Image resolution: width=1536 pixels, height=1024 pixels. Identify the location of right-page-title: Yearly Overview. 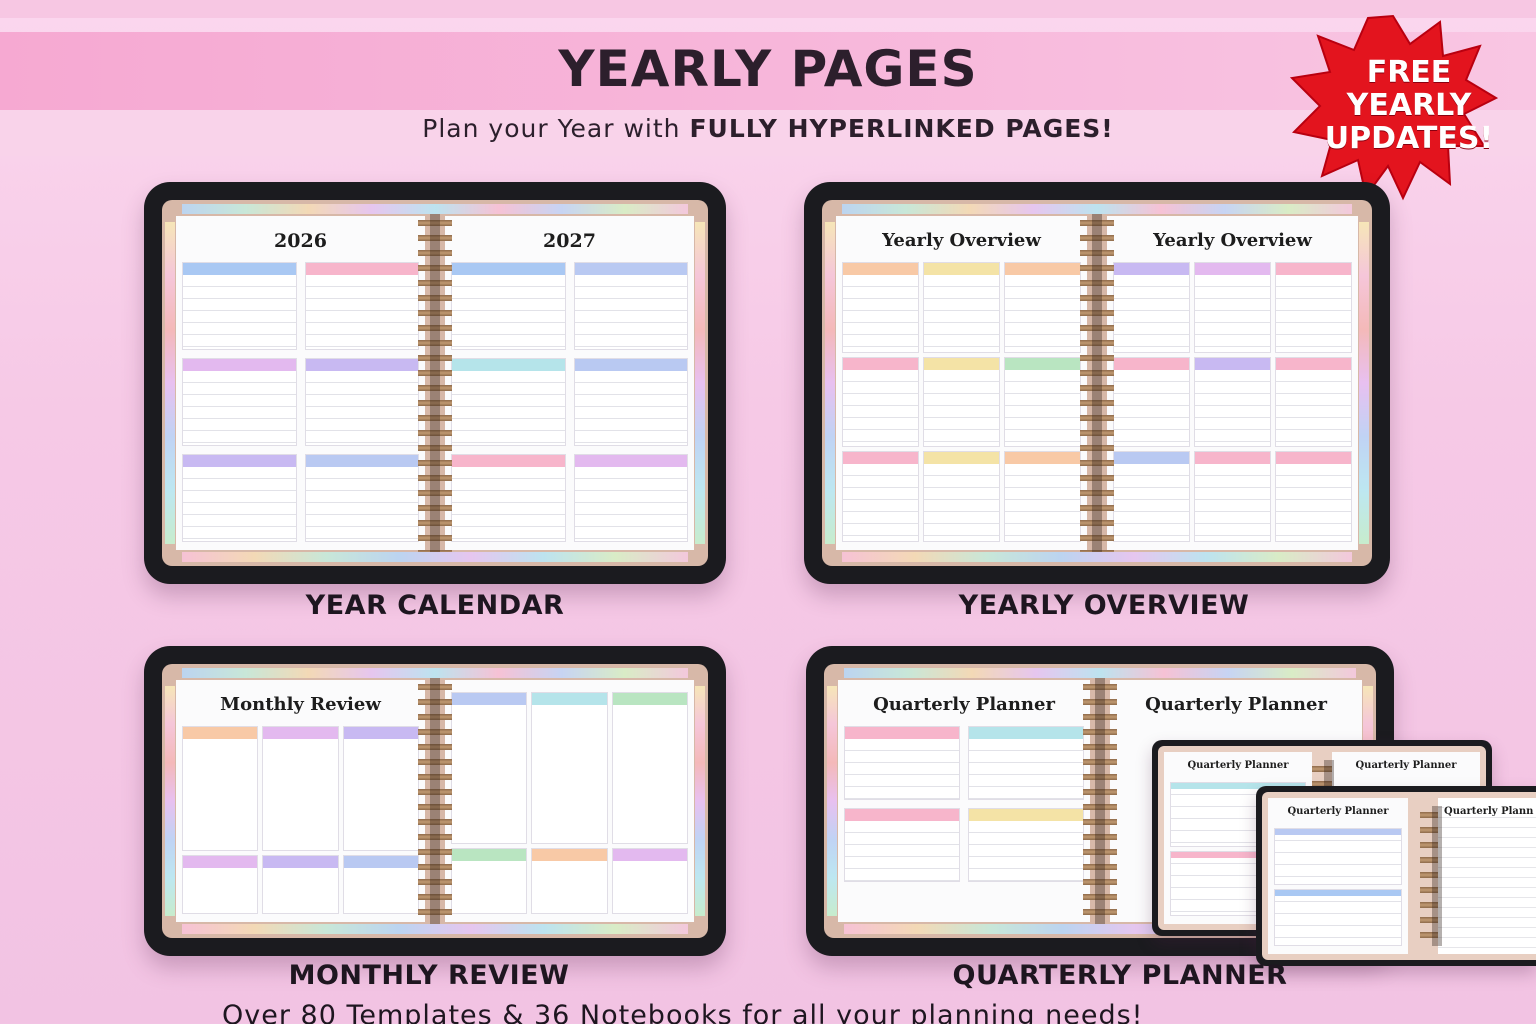
(1232, 240).